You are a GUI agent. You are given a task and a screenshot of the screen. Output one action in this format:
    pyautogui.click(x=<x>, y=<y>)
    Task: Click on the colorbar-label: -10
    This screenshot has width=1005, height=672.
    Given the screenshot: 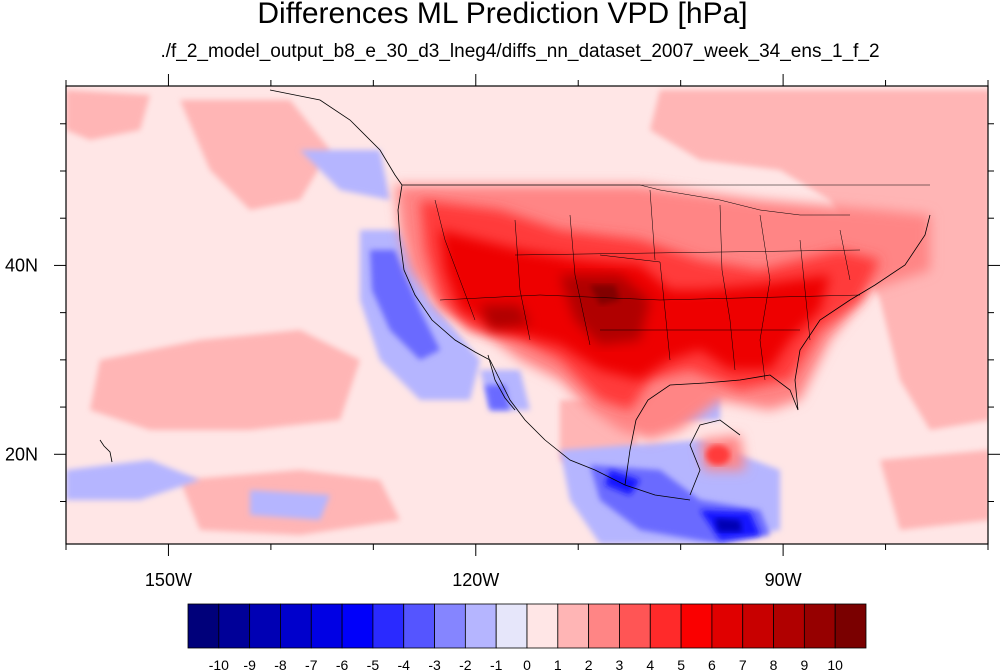 What is the action you would take?
    pyautogui.click(x=219, y=664)
    